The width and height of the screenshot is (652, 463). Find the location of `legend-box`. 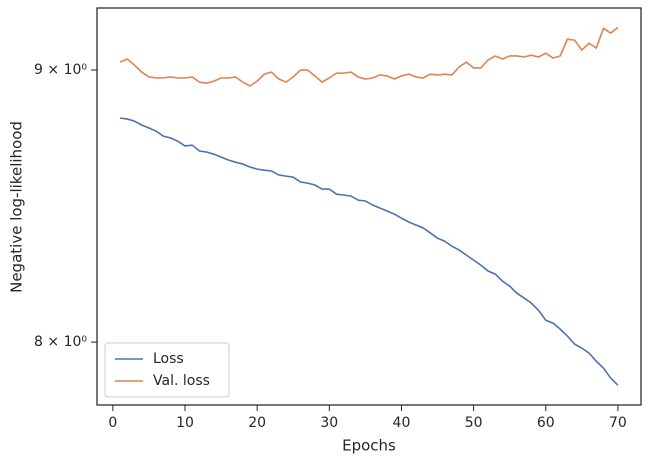

legend-box is located at coordinates (167, 370).